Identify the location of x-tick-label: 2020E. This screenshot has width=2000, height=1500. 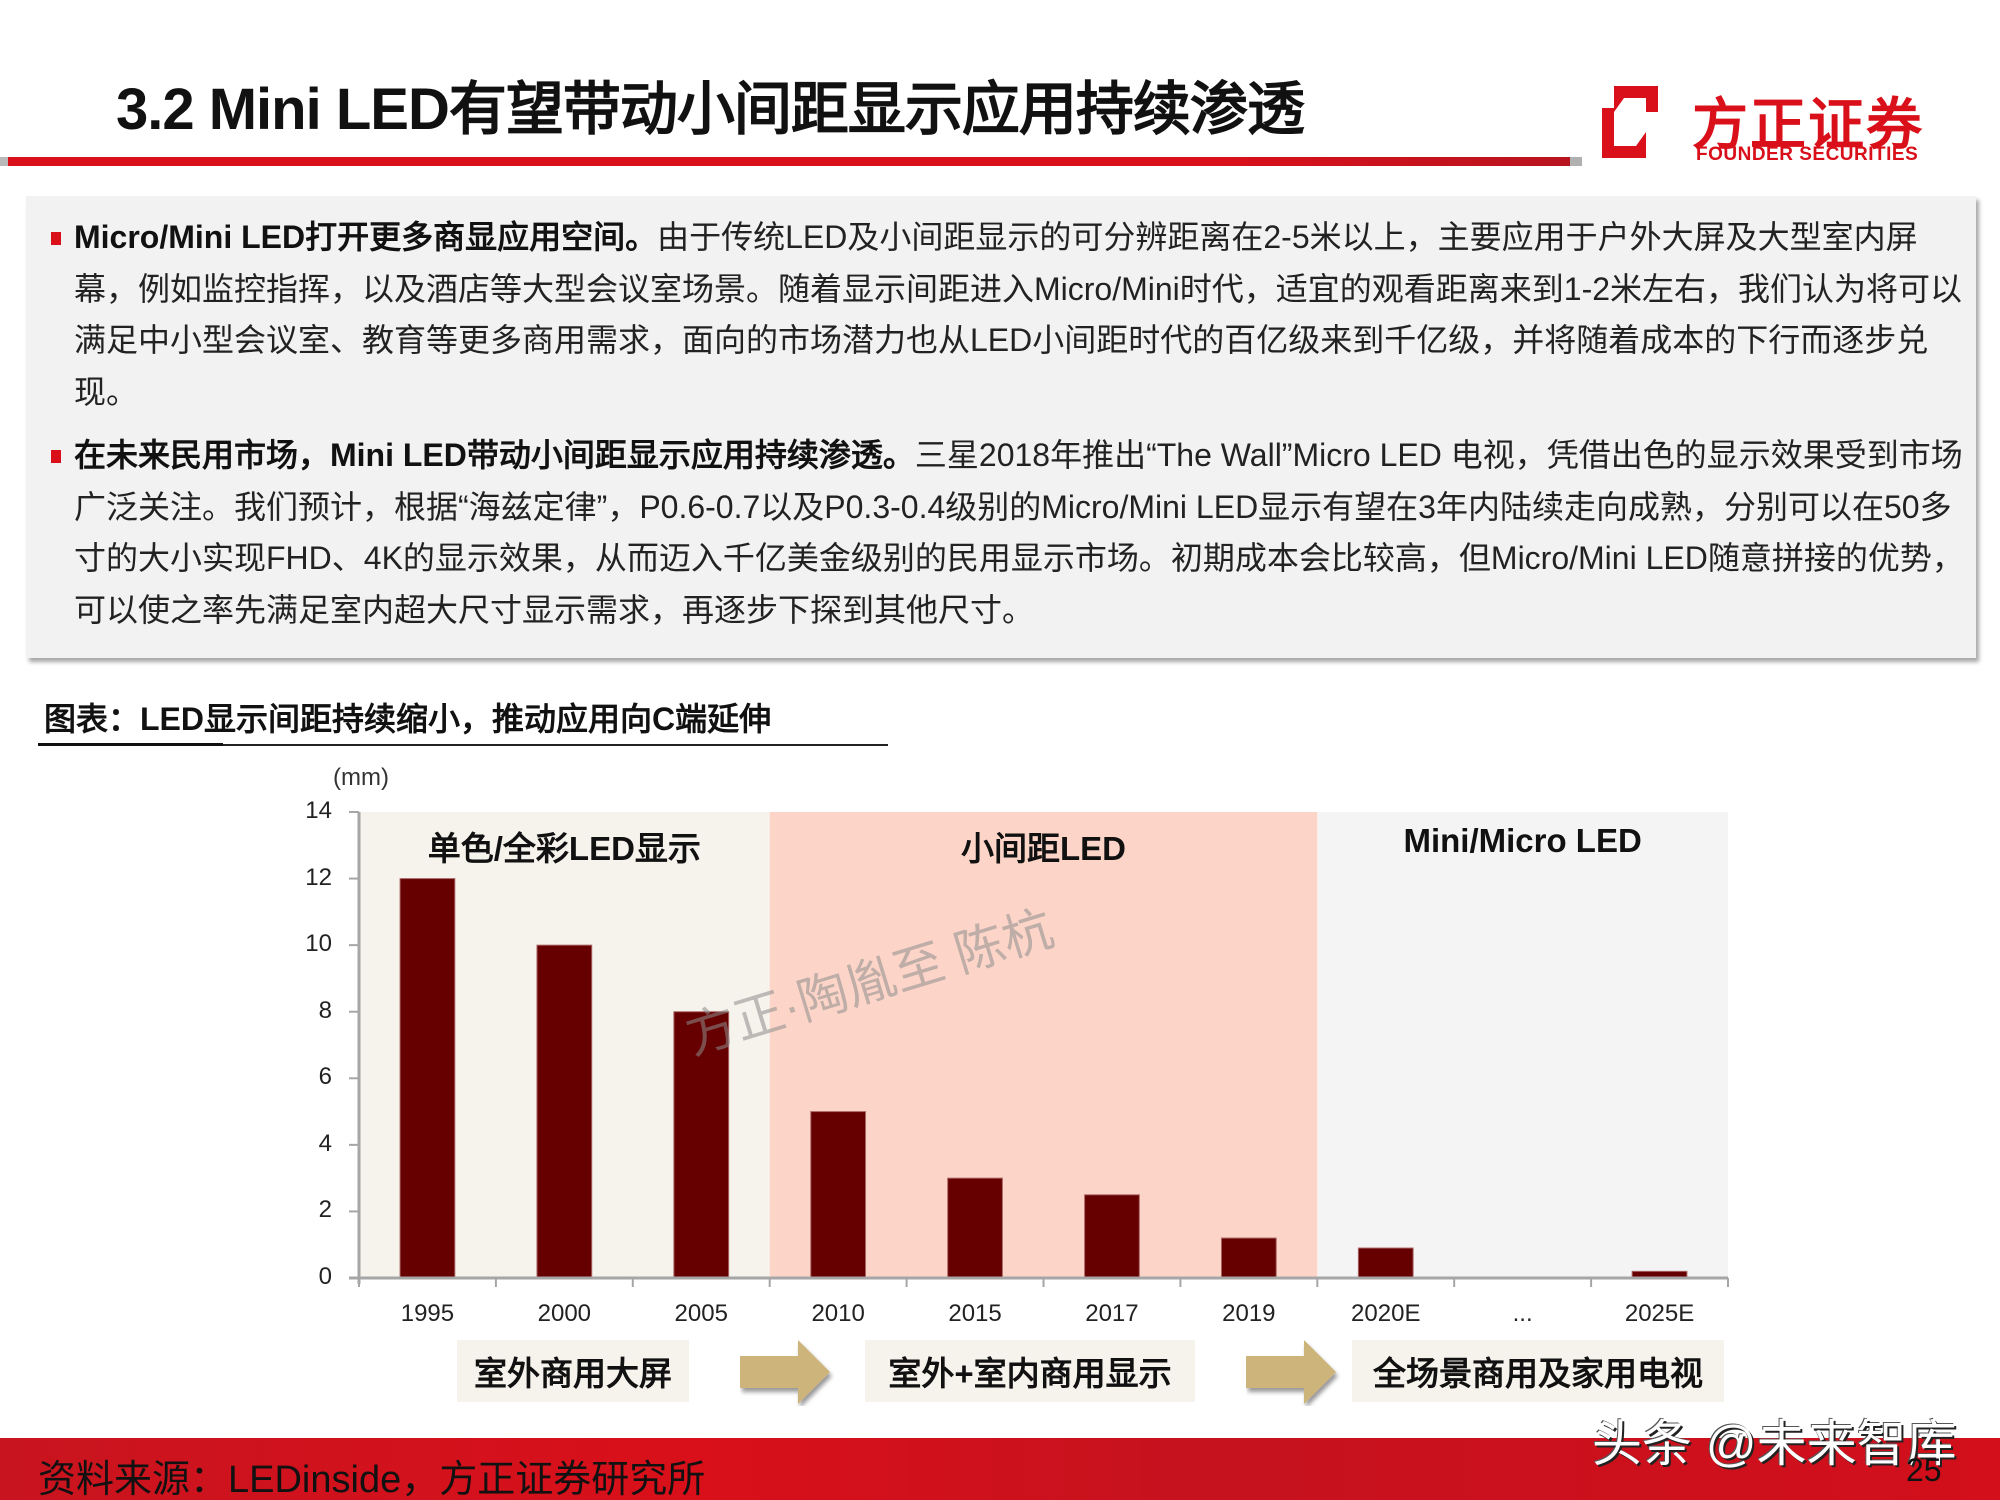
(1386, 1313).